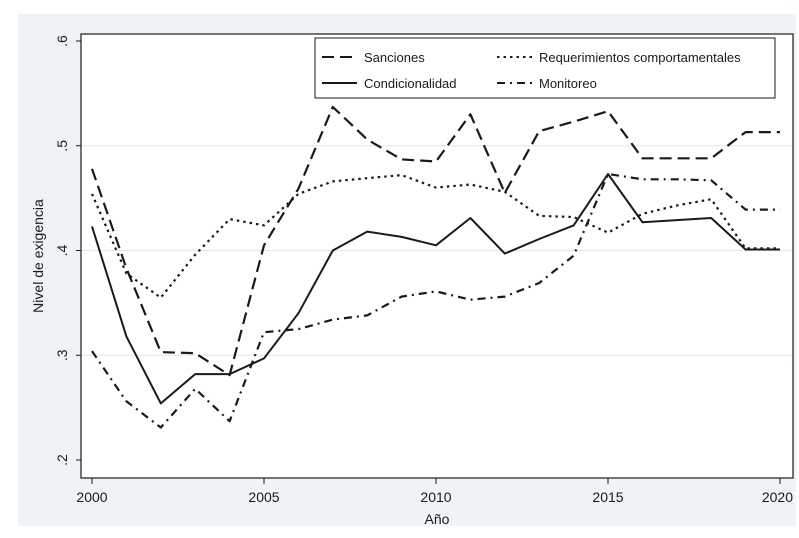 The image size is (799, 538). What do you see at coordinates (435, 497) in the screenshot?
I see `x-tick-label: 2010` at bounding box center [435, 497].